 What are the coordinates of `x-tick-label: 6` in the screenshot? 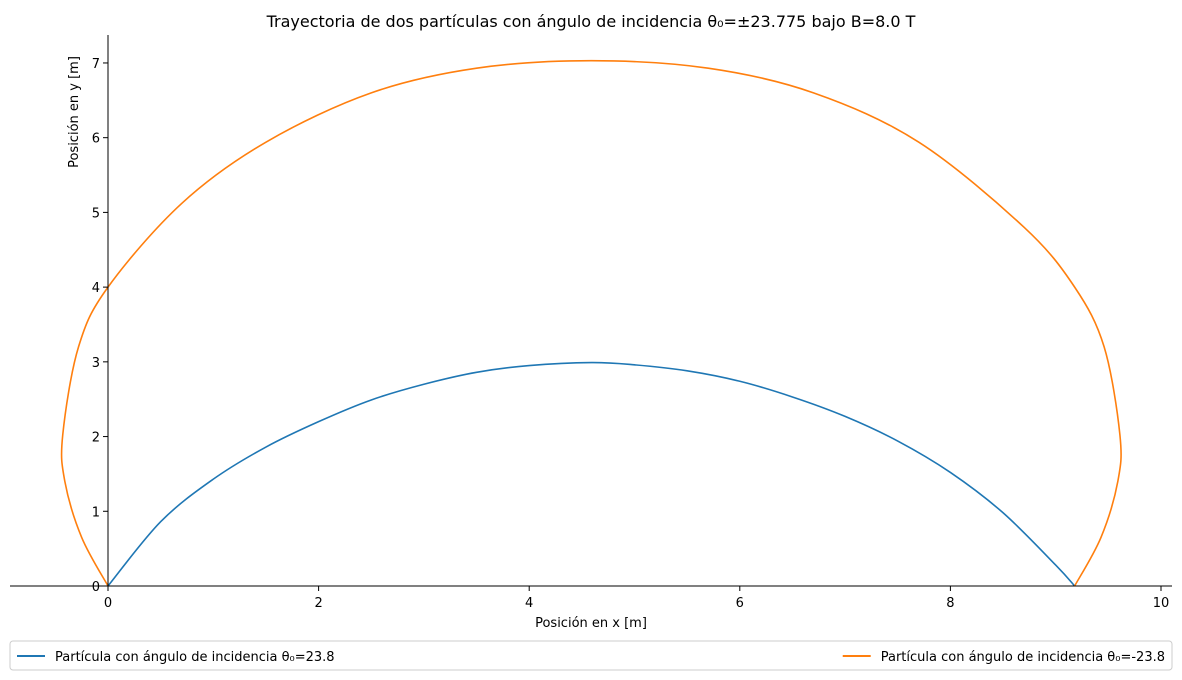 It's located at (740, 603).